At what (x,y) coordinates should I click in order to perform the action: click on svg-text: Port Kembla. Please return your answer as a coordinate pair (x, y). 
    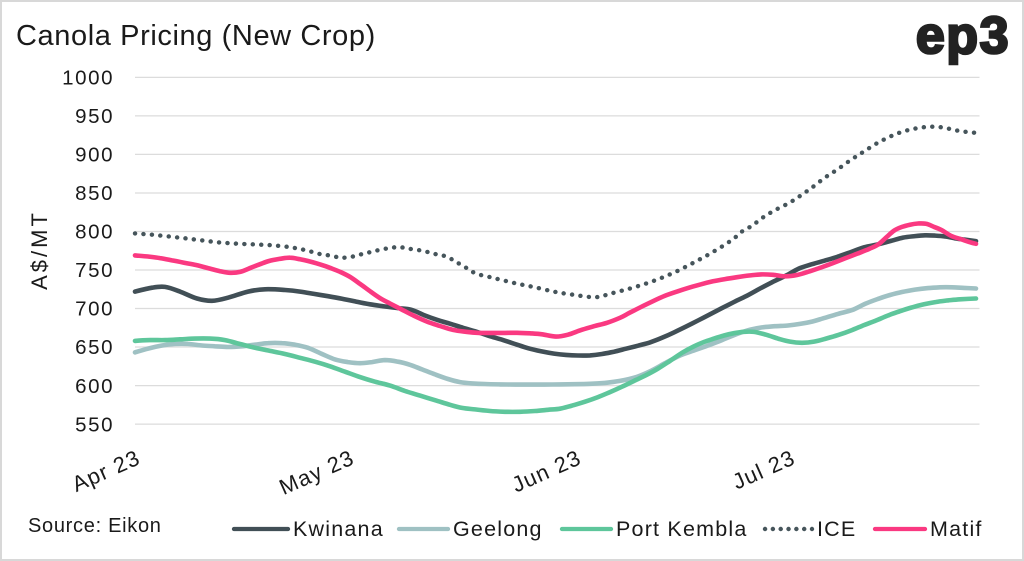
    Looking at the image, I should click on (682, 529).